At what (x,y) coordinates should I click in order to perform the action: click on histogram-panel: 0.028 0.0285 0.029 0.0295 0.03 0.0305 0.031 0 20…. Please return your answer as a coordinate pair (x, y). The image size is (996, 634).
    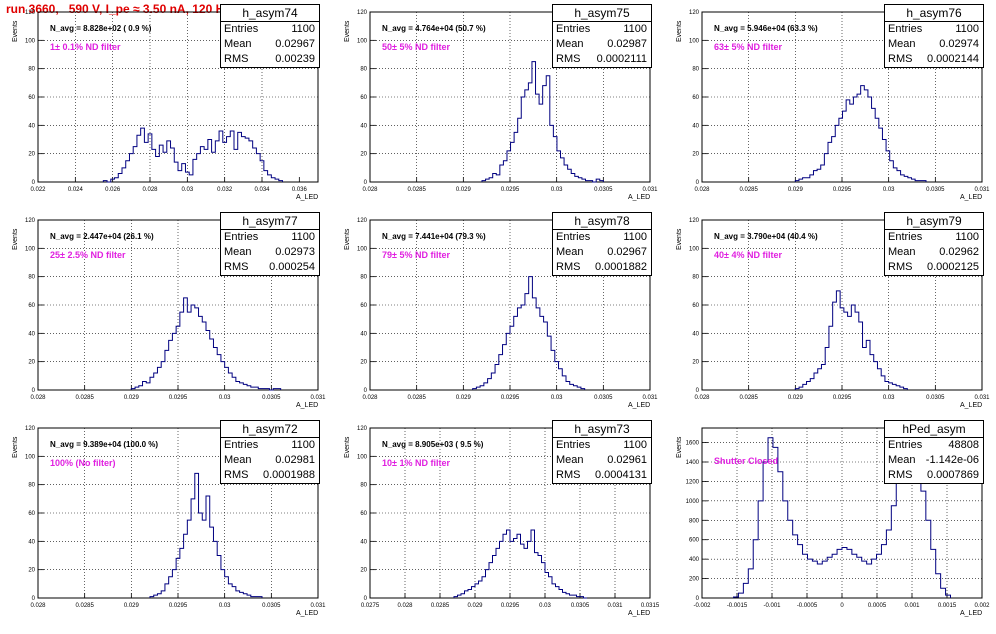
    Looking at the image, I should click on (174, 527).